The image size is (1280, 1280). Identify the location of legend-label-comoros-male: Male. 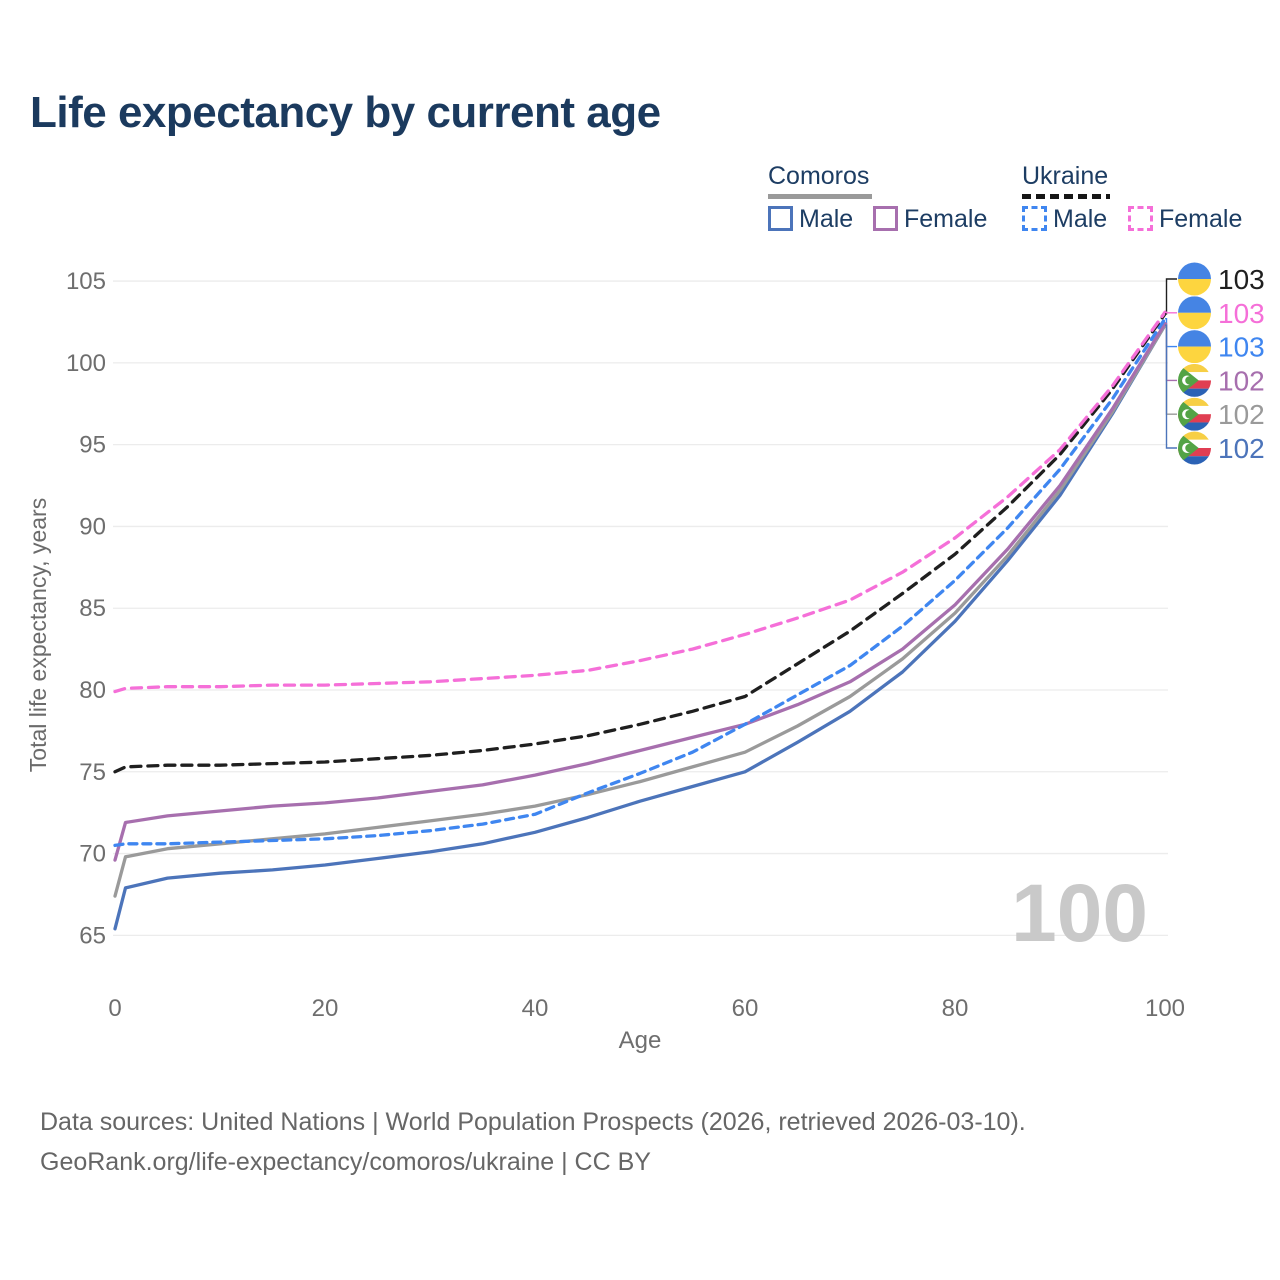
(826, 219).